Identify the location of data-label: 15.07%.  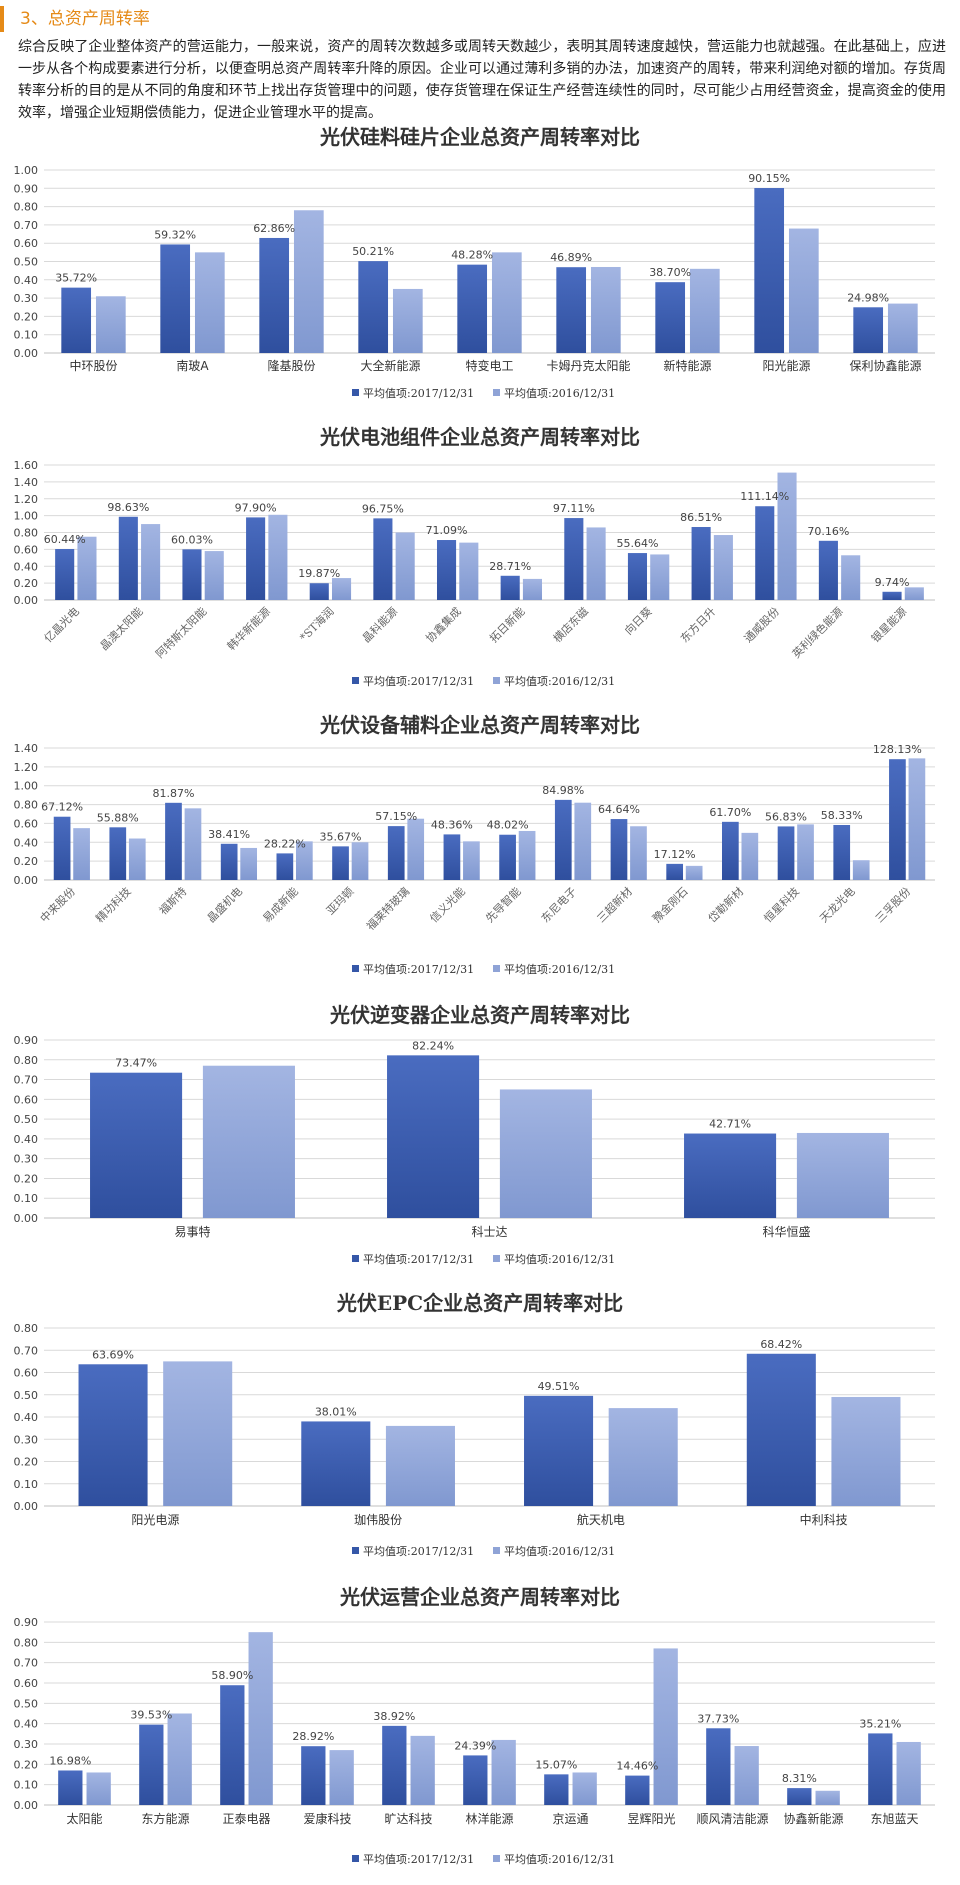
(556, 1764).